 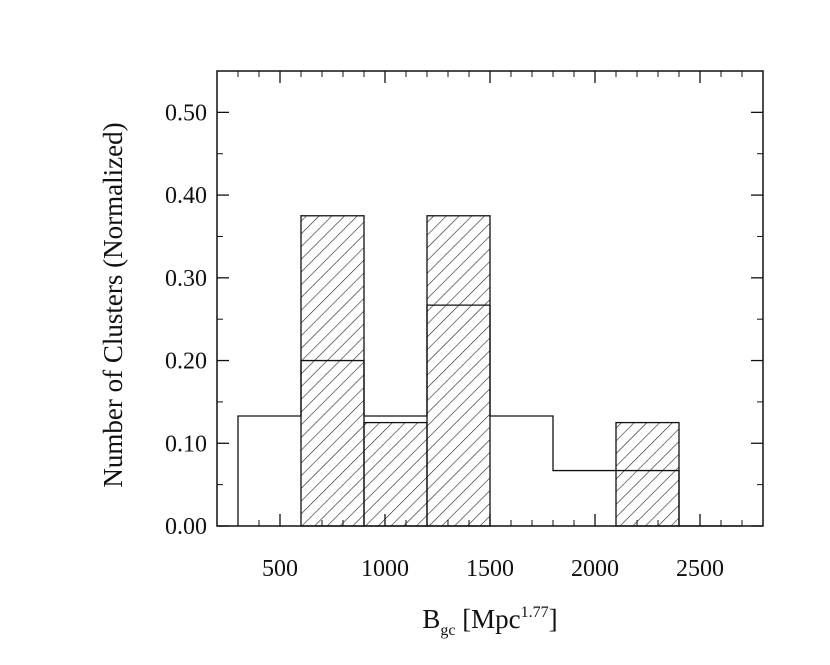 I want to click on y-tick-label: 0.00, so click(x=186, y=527).